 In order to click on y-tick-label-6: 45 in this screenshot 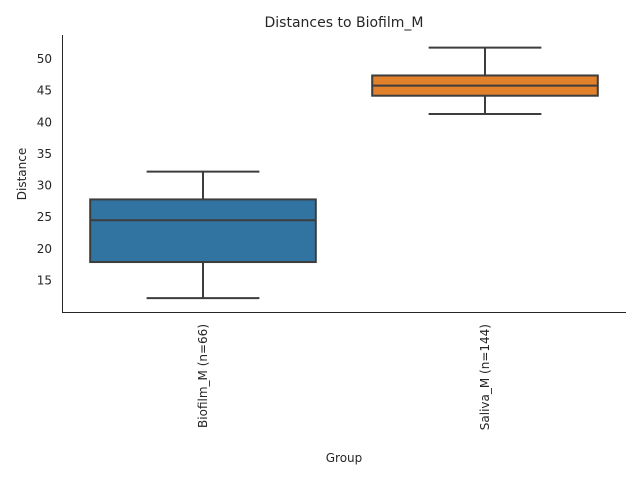, I will do `click(44, 91)`.